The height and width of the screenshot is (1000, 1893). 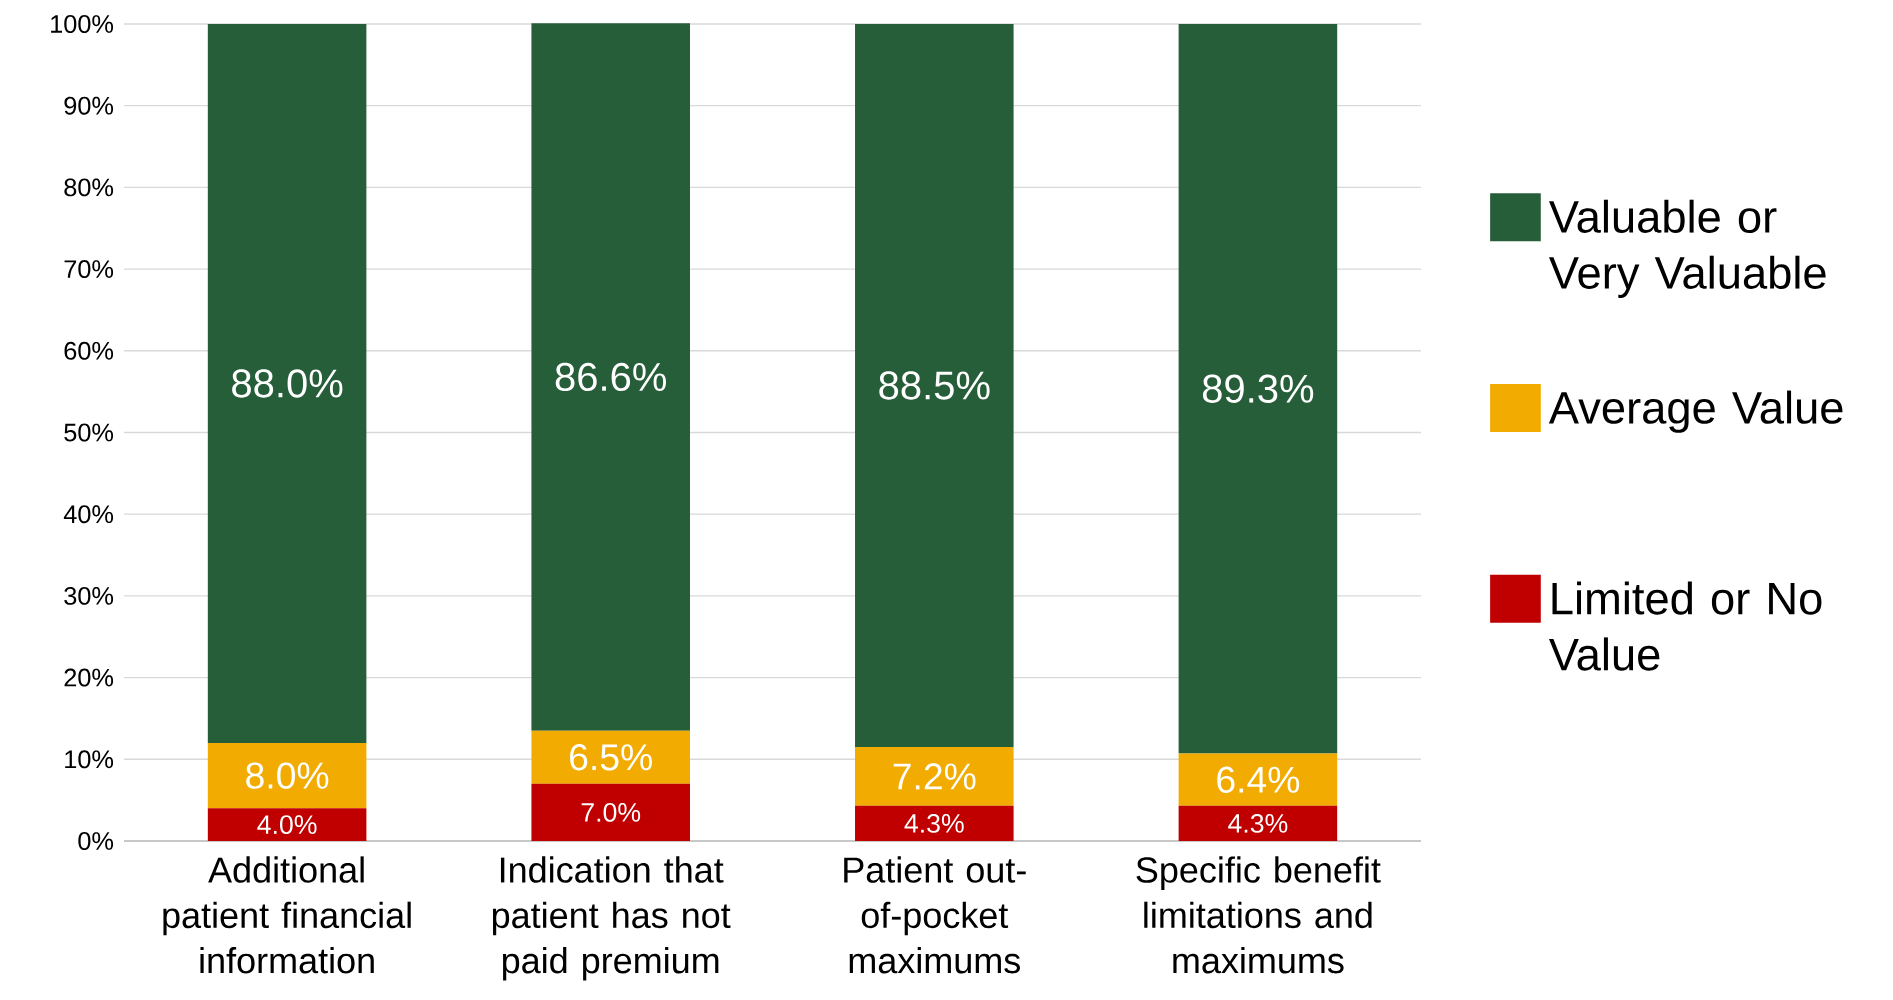 I want to click on data-label: 6.5%, so click(x=611, y=757).